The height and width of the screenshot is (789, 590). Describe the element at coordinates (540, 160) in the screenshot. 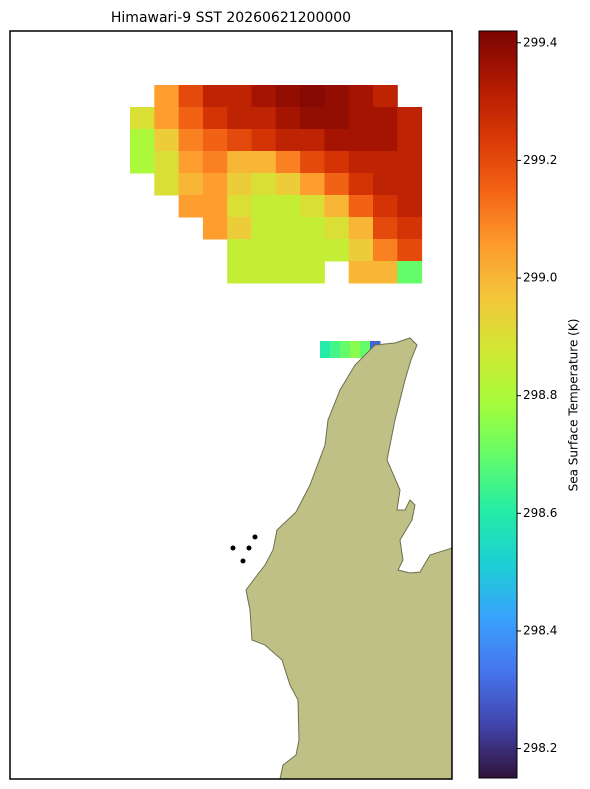

I see `colorbar-tick-label: 299.2` at that location.